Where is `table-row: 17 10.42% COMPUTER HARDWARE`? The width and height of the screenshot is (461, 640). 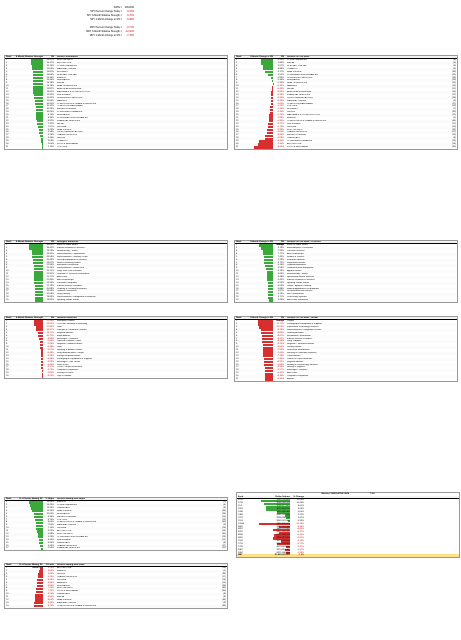 table-row: 17 10.42% COMPUTER HARDWARE is located at coordinates (116, 107).